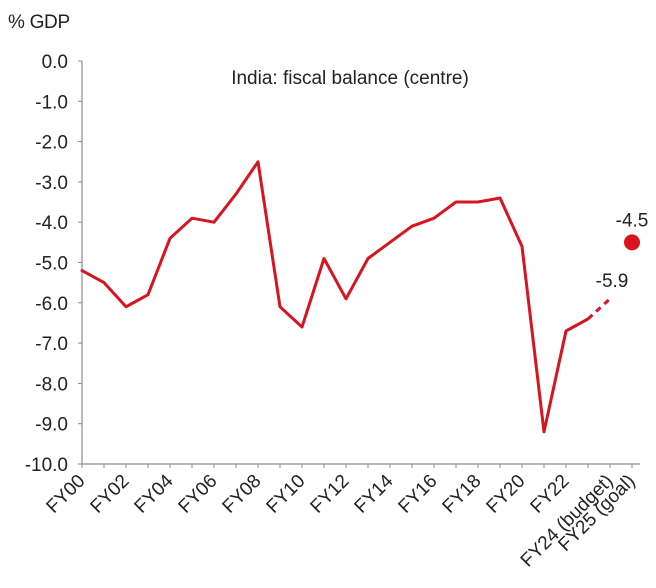 Image resolution: width=656 pixels, height=588 pixels. I want to click on x-tick-label: FY10, so click(286, 494).